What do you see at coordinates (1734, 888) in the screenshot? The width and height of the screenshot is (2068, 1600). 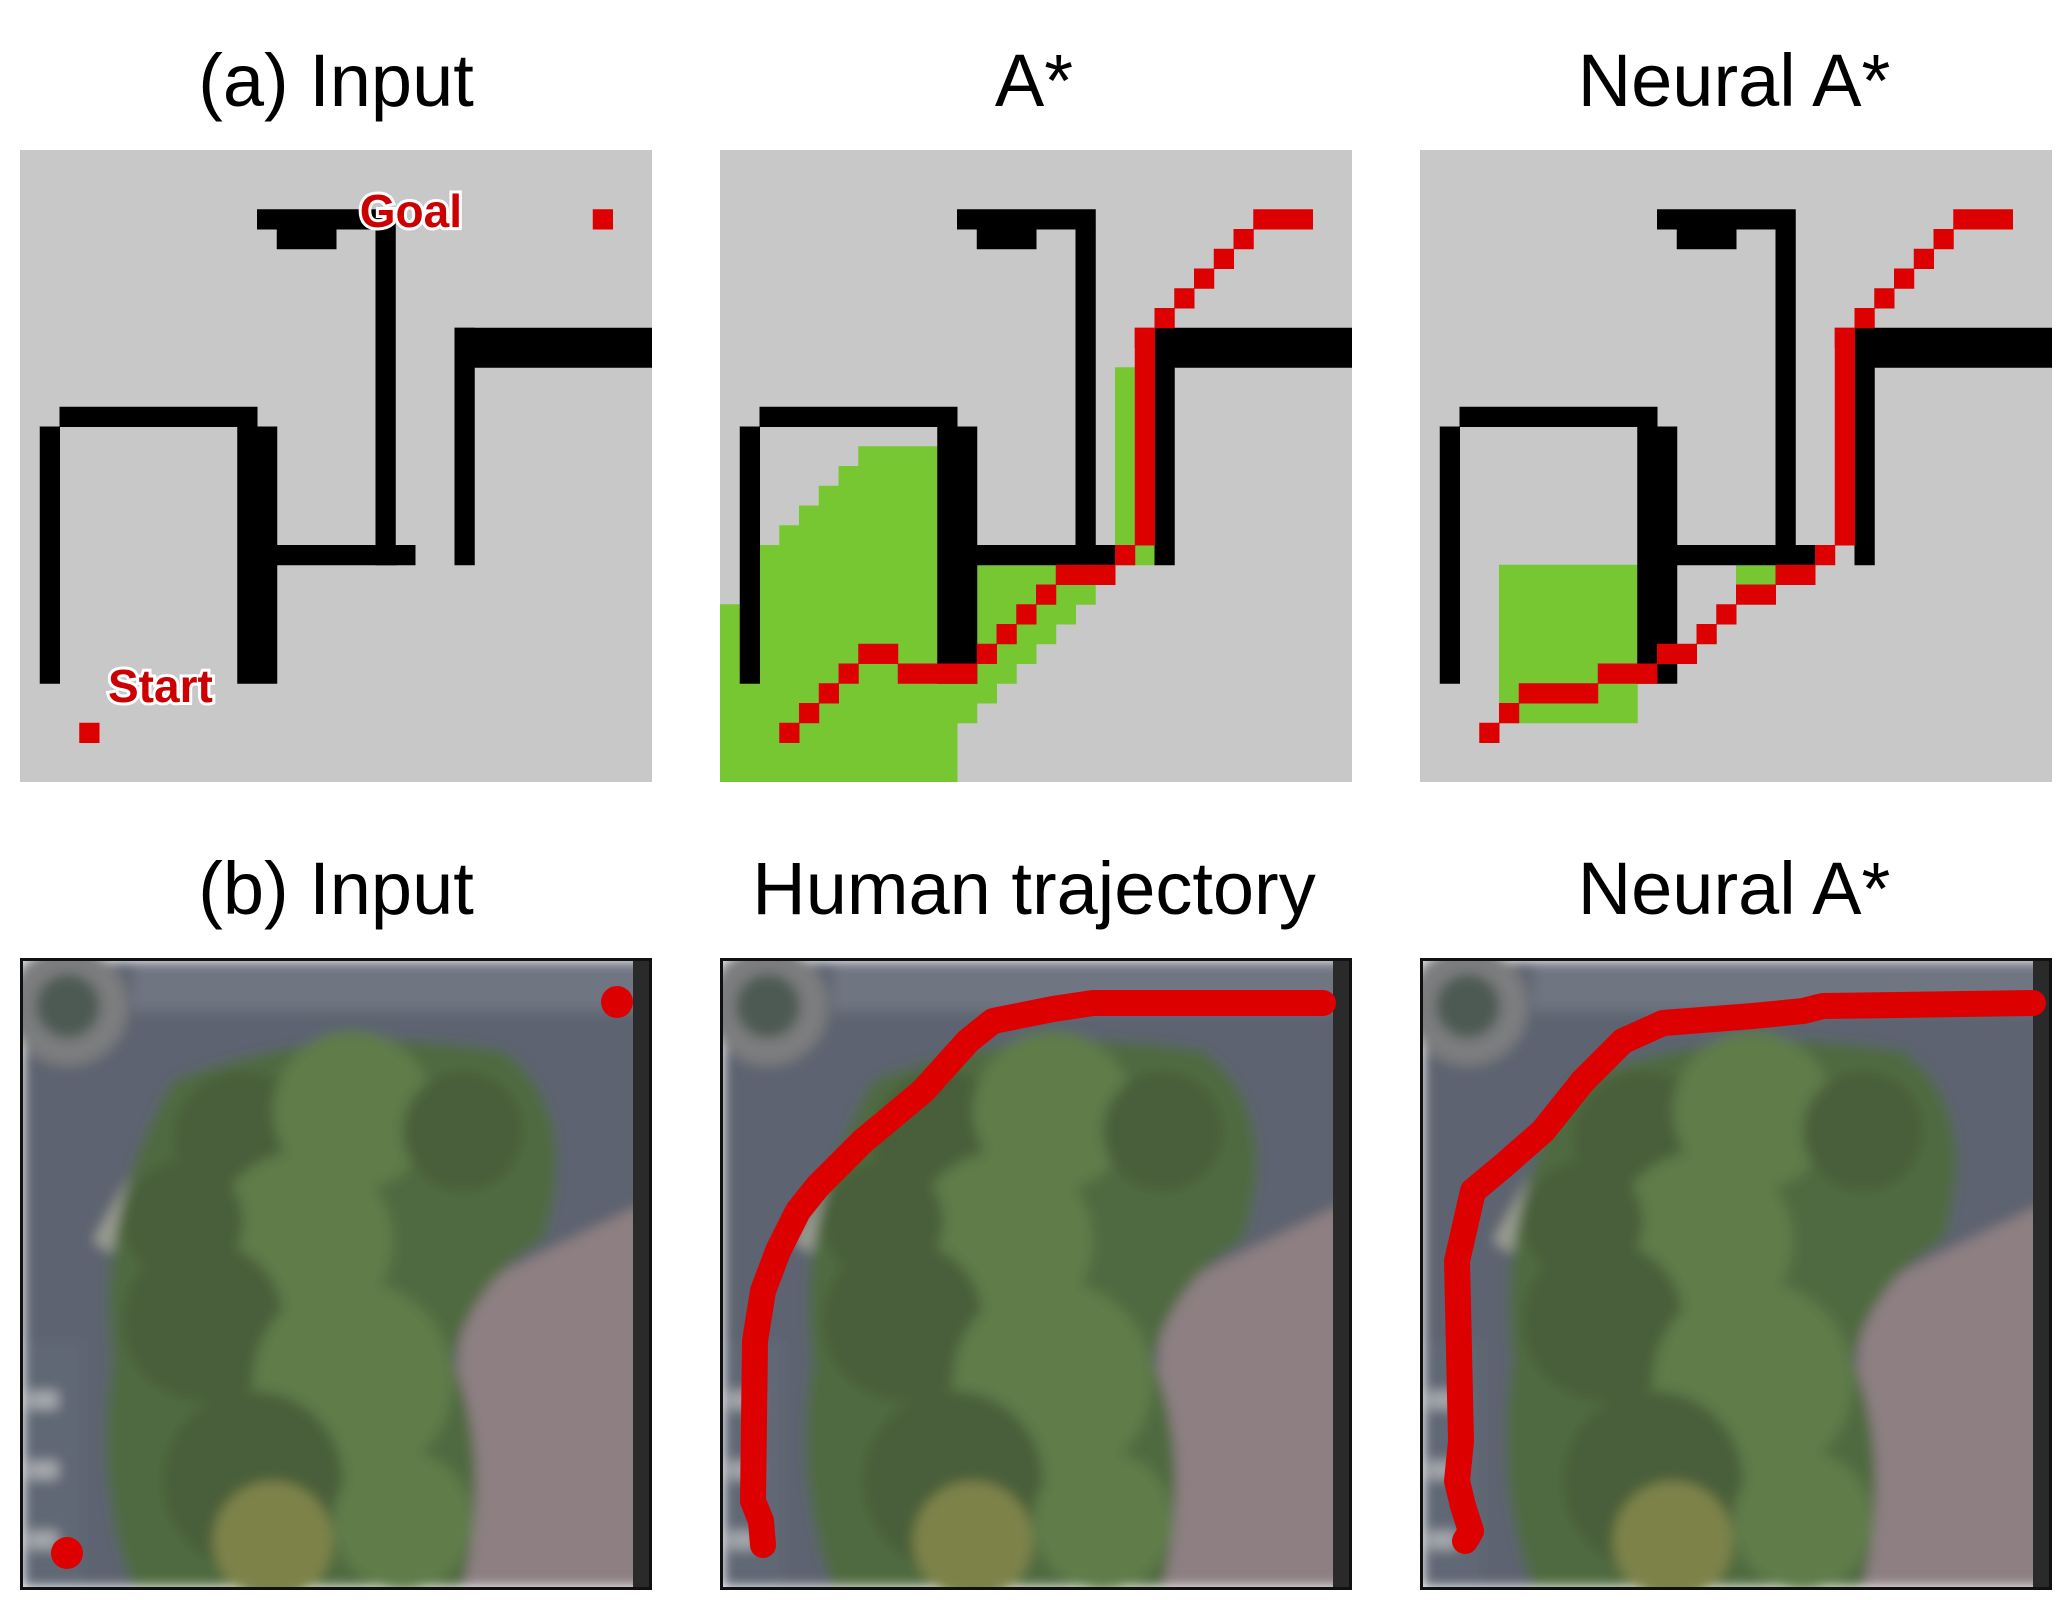 I see `title-b-neural-astar: Neural A*` at bounding box center [1734, 888].